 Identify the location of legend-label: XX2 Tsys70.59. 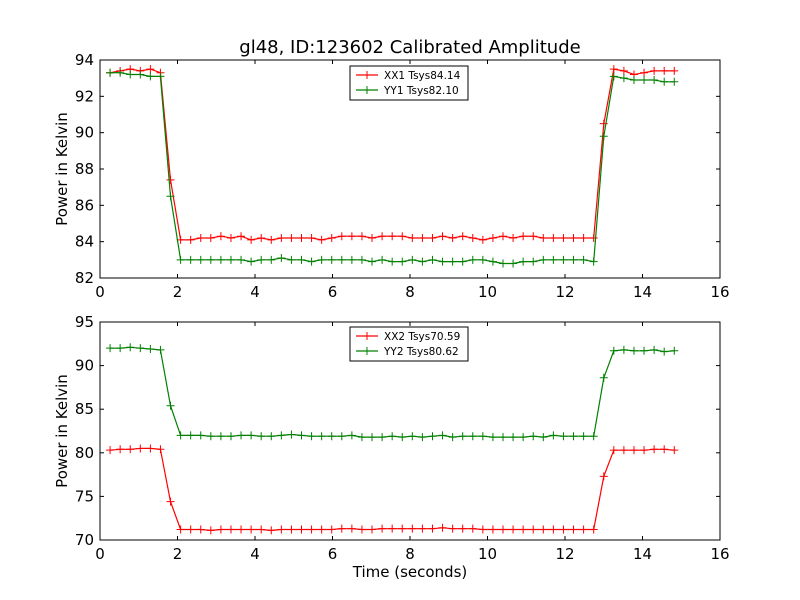
(422, 337).